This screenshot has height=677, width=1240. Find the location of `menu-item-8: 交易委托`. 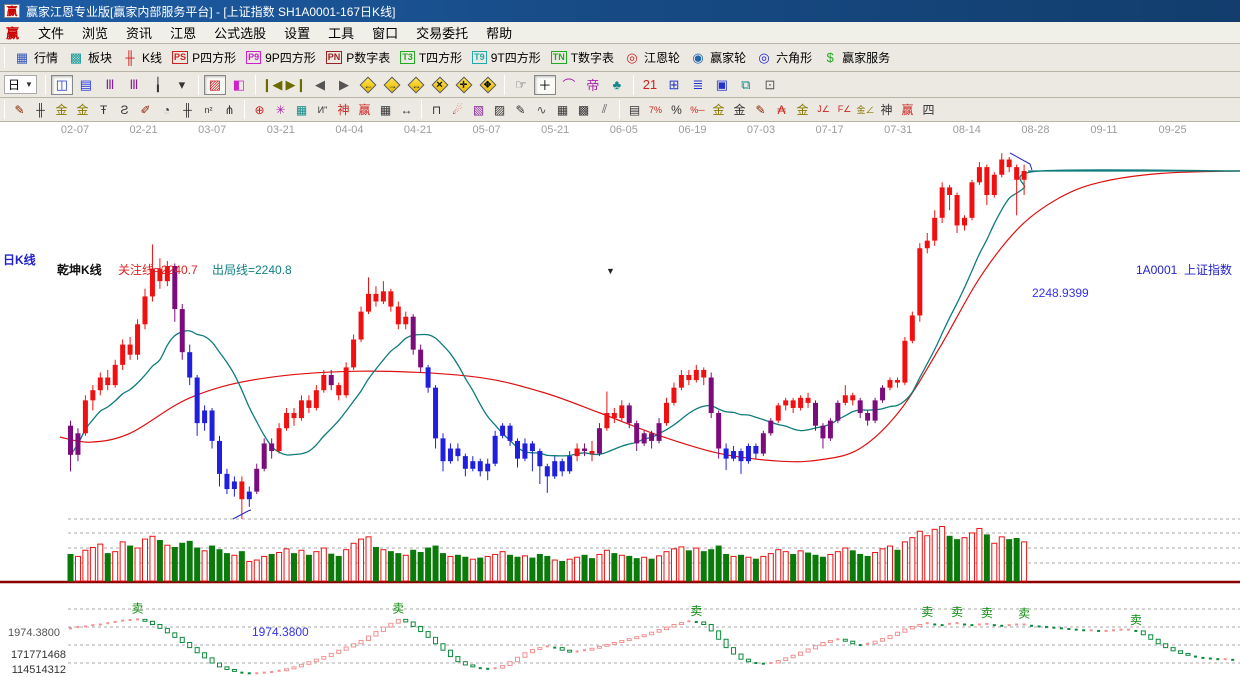

menu-item-8: 交易委托 is located at coordinates (442, 33).